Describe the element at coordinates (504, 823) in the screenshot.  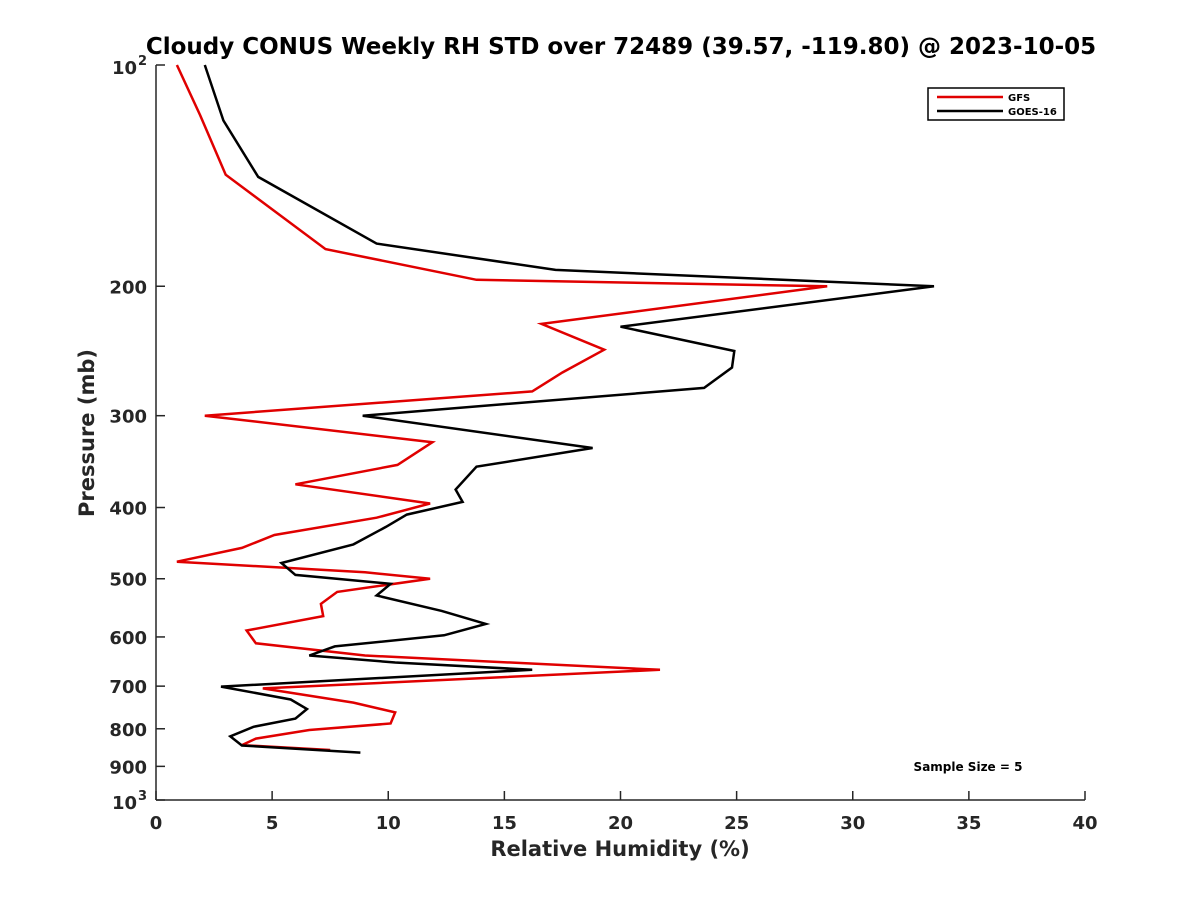
I see `x-tick-label: 15` at that location.